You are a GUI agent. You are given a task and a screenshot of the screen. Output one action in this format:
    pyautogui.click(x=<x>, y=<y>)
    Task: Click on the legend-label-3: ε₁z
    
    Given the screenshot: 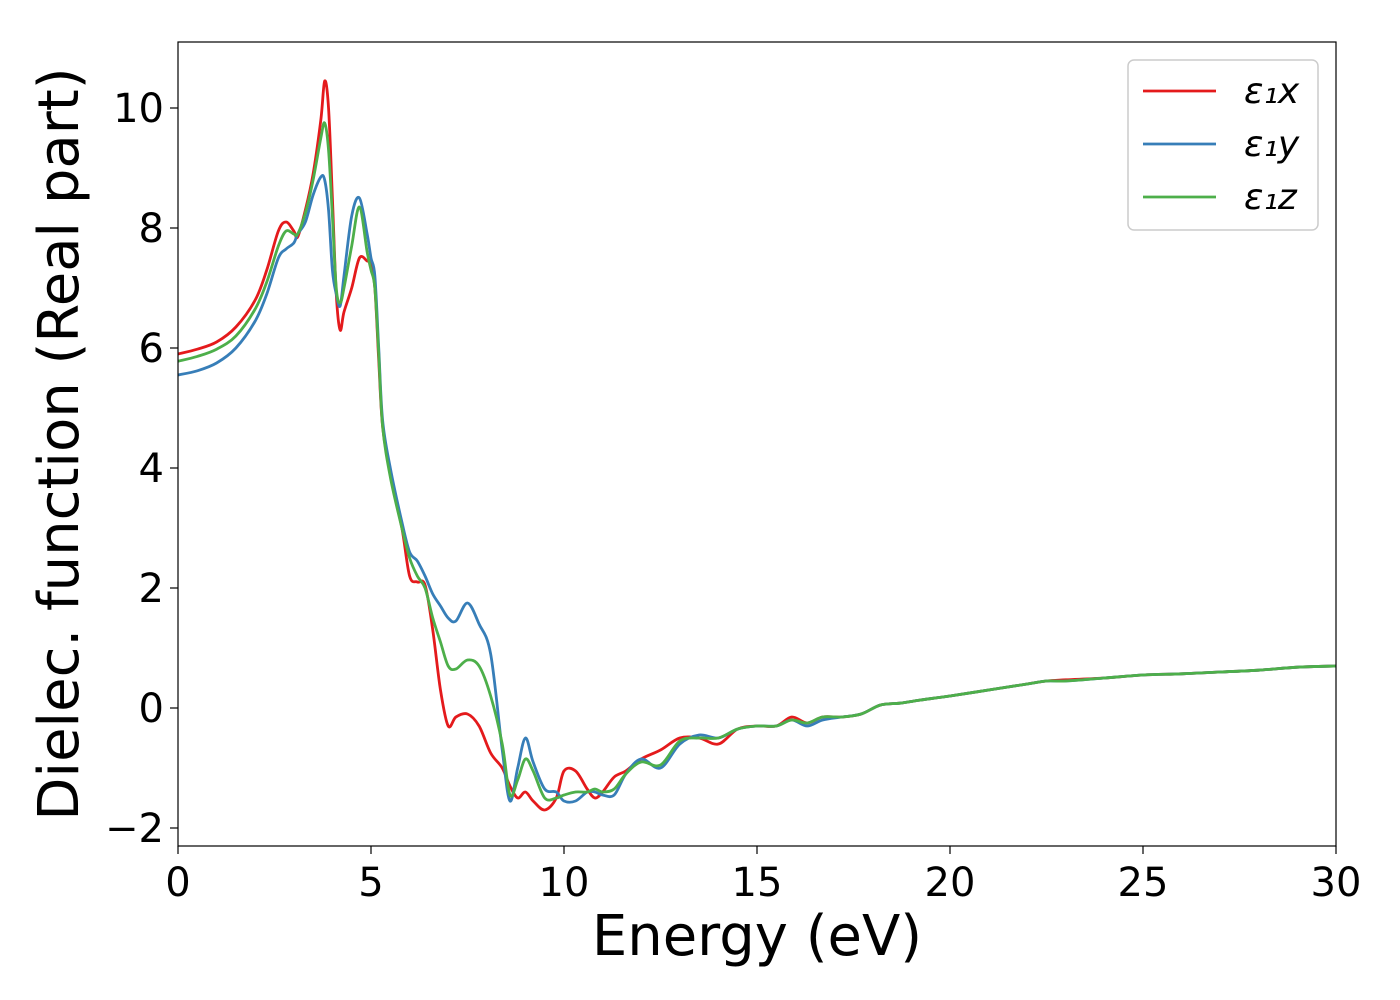 What is the action you would take?
    pyautogui.click(x=1271, y=197)
    